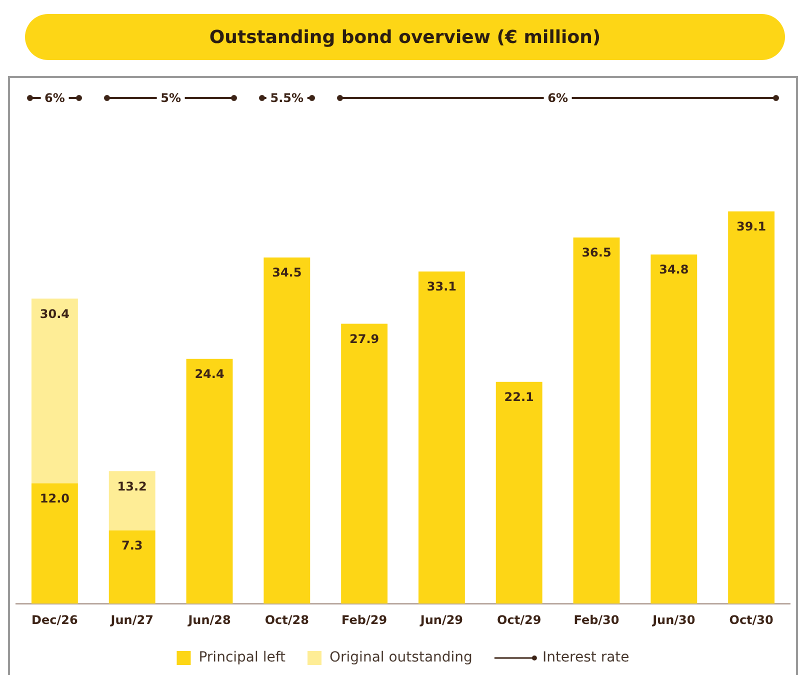 The height and width of the screenshot is (675, 803). Describe the element at coordinates (55, 313) in the screenshot. I see `total-label: 30.4` at that location.